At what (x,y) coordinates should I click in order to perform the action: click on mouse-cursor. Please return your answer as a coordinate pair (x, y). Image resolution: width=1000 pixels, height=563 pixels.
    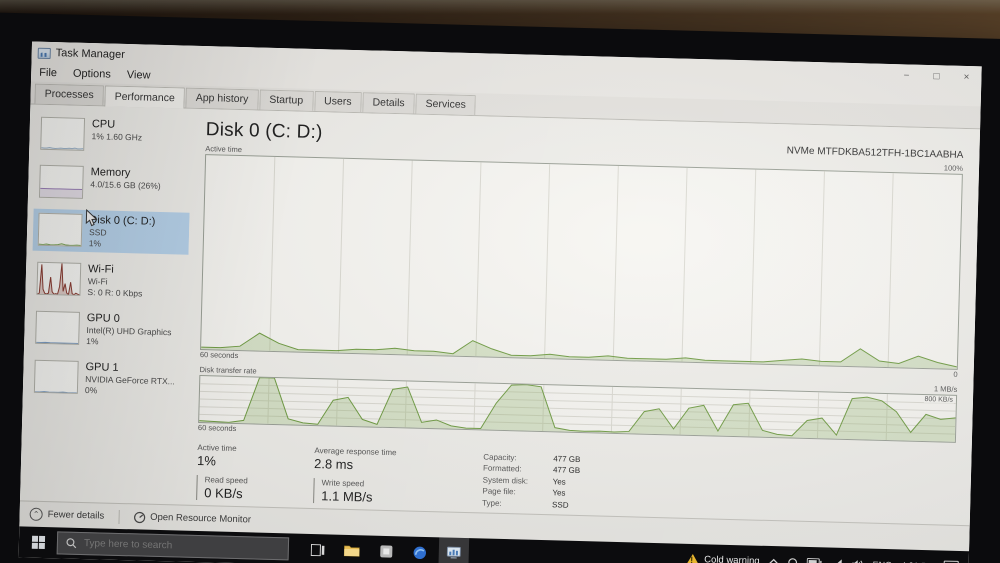
    Looking at the image, I should click on (91, 217).